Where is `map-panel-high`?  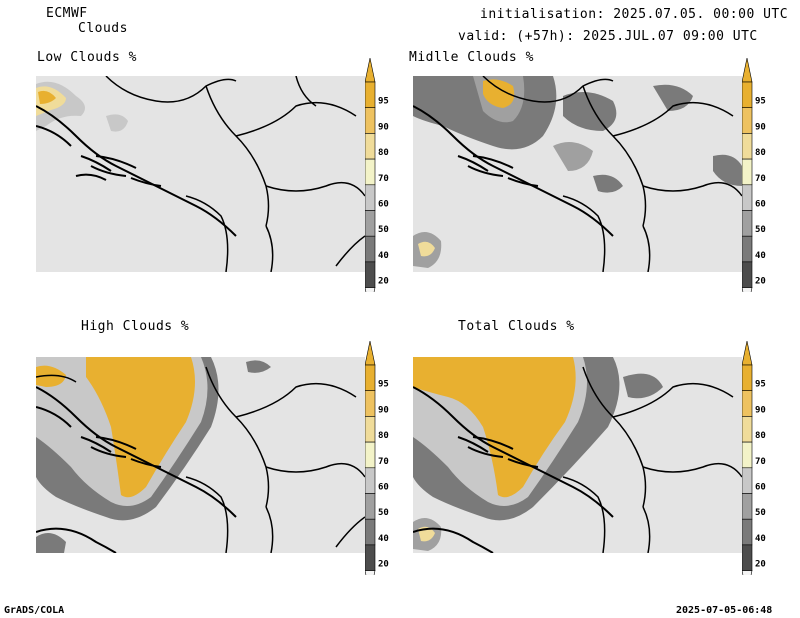 map-panel-high is located at coordinates (200, 455).